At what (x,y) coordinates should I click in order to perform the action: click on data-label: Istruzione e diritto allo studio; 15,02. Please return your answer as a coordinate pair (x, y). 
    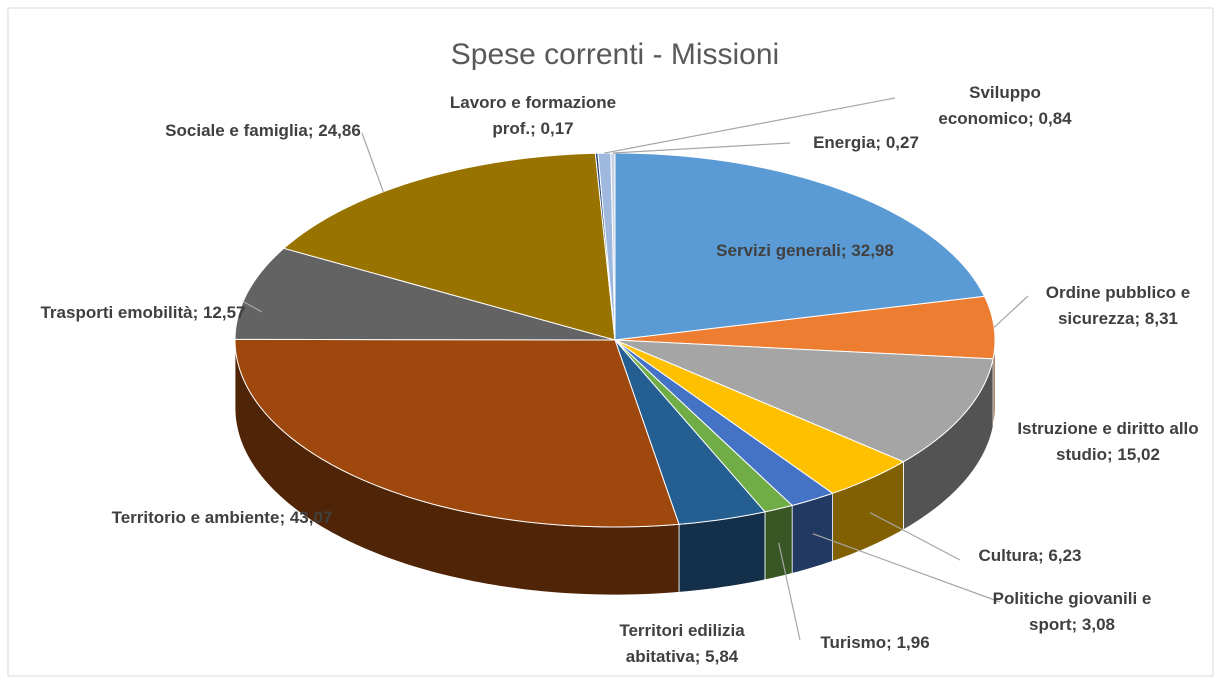
    Looking at the image, I should click on (1104, 442).